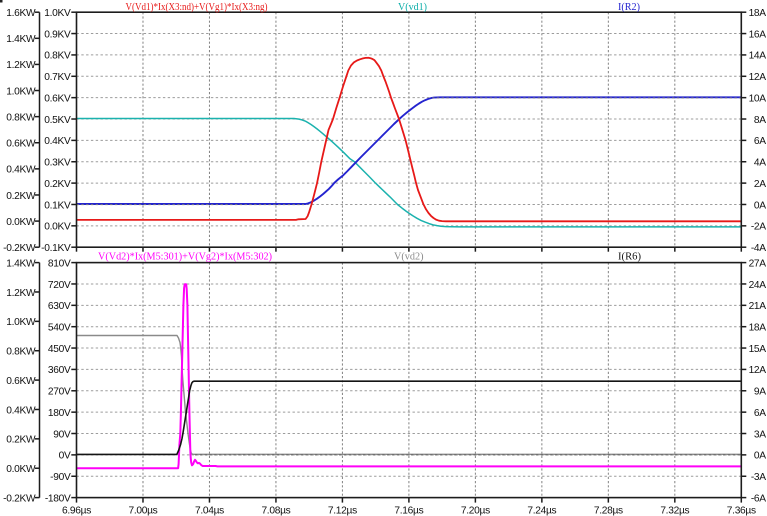 The image size is (767, 516). I want to click on svg-text: 16A, so click(758, 34).